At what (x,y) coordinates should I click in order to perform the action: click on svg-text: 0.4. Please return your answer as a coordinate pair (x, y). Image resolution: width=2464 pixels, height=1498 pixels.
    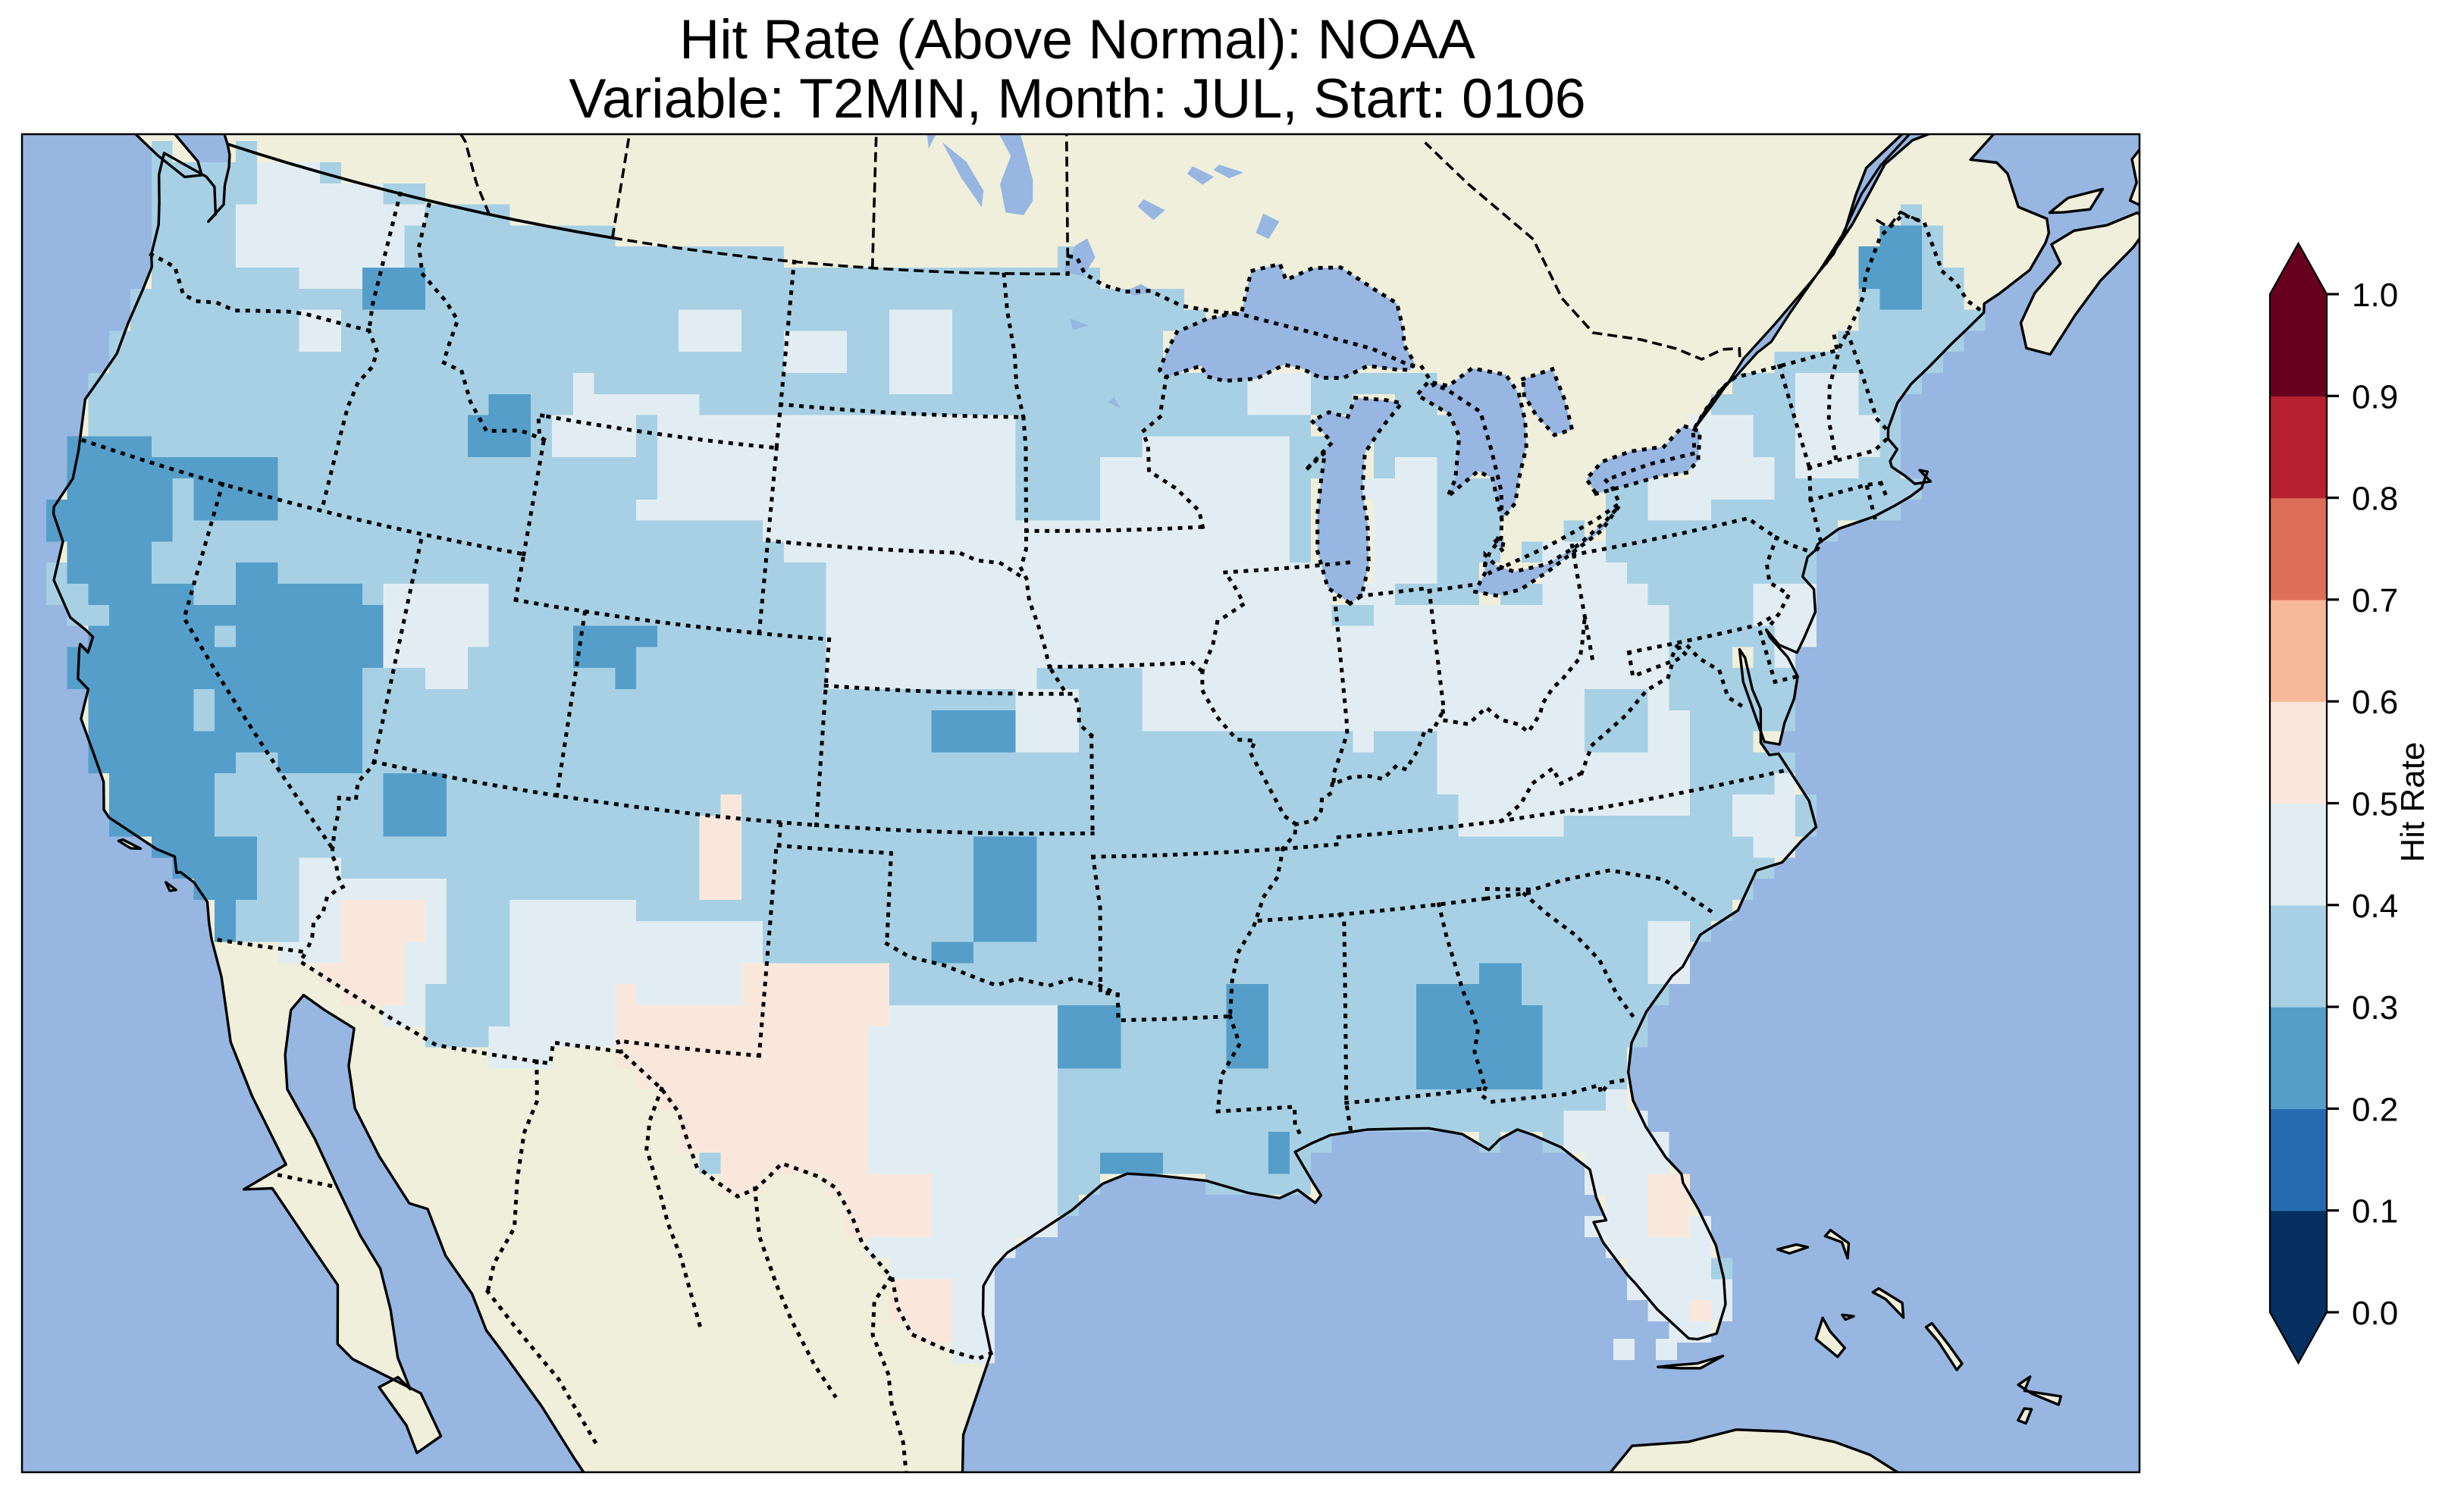
    Looking at the image, I should click on (2375, 906).